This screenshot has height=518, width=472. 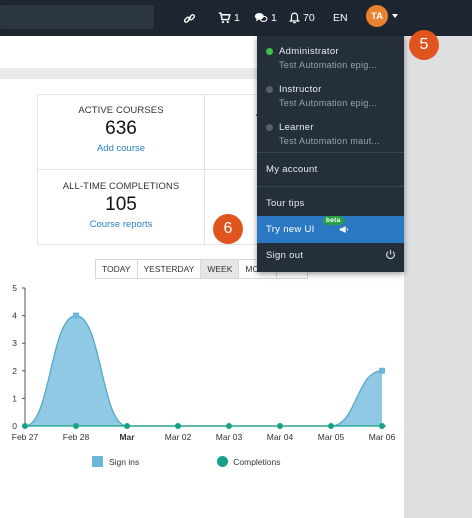 I want to click on legend-swatch-completions, so click(x=223, y=461).